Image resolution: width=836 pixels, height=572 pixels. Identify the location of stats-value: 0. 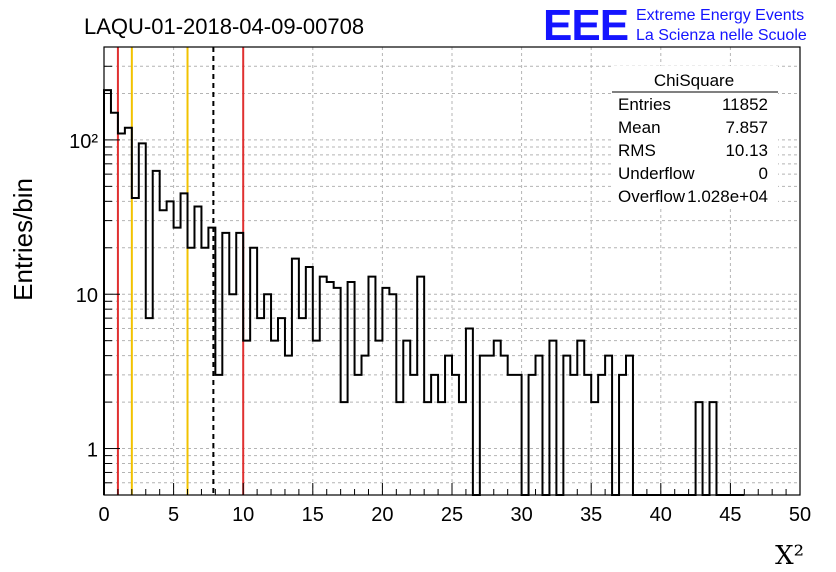
(763, 173).